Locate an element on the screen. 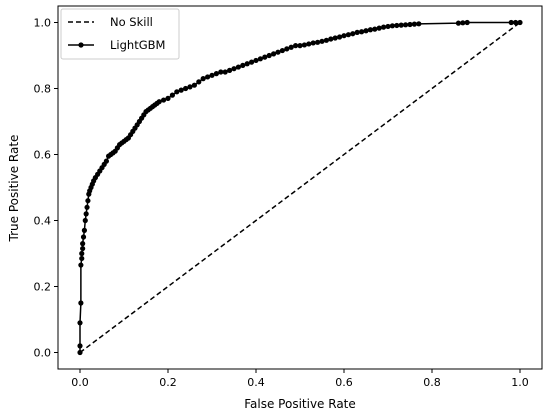  y-tick-label: 1.0 is located at coordinates (43, 23).